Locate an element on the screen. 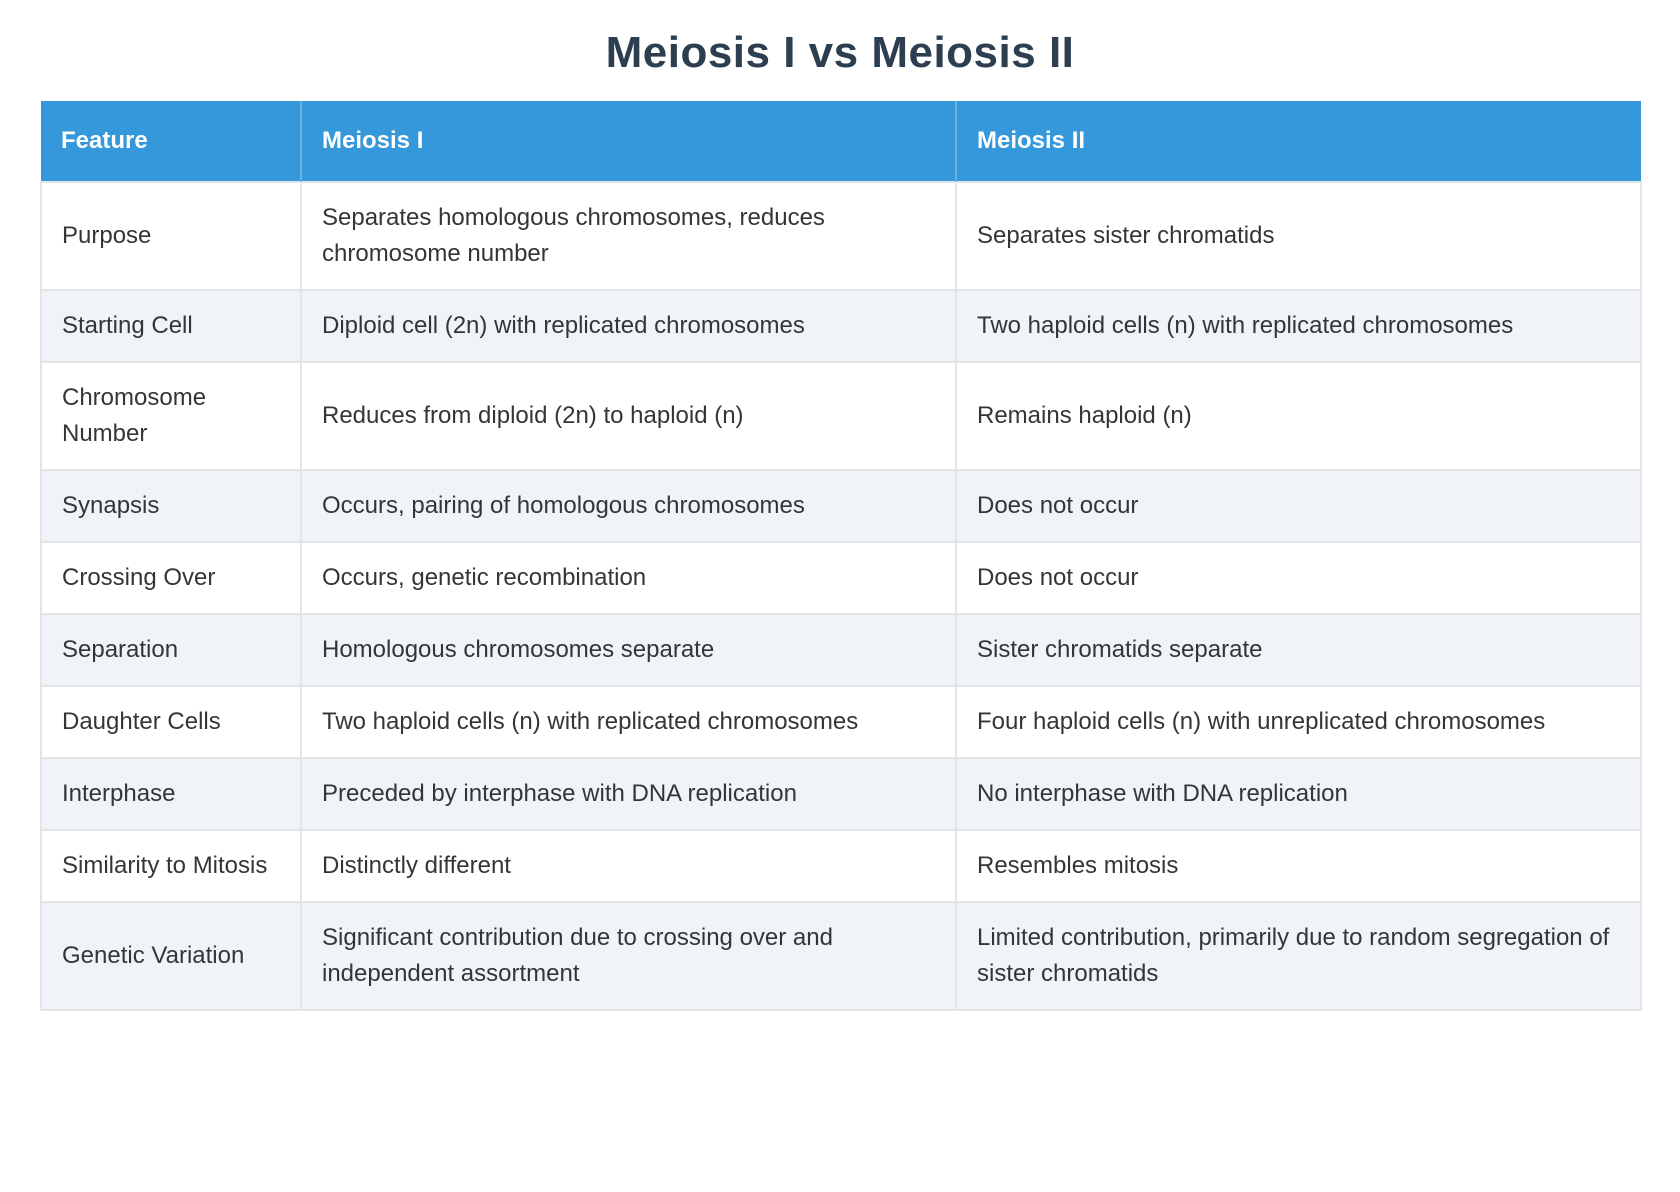  meiosis2-cell: Sister chromatids separate is located at coordinates (1298, 649).